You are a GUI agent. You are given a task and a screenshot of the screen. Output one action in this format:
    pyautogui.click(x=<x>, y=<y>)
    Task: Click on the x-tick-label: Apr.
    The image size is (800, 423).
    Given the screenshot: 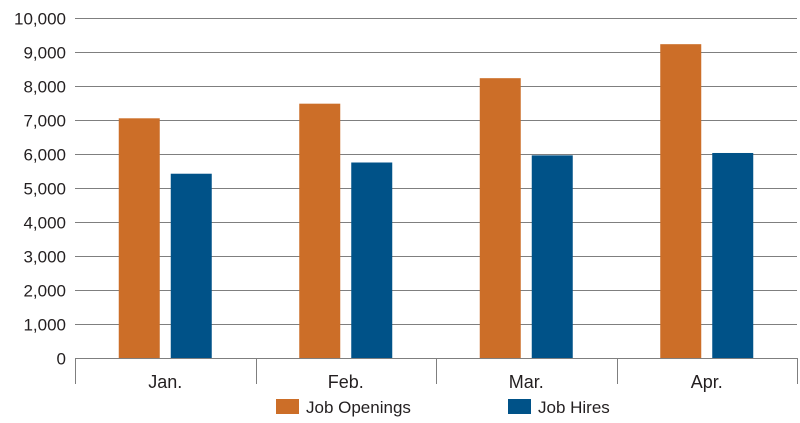 What is the action you would take?
    pyautogui.click(x=707, y=382)
    